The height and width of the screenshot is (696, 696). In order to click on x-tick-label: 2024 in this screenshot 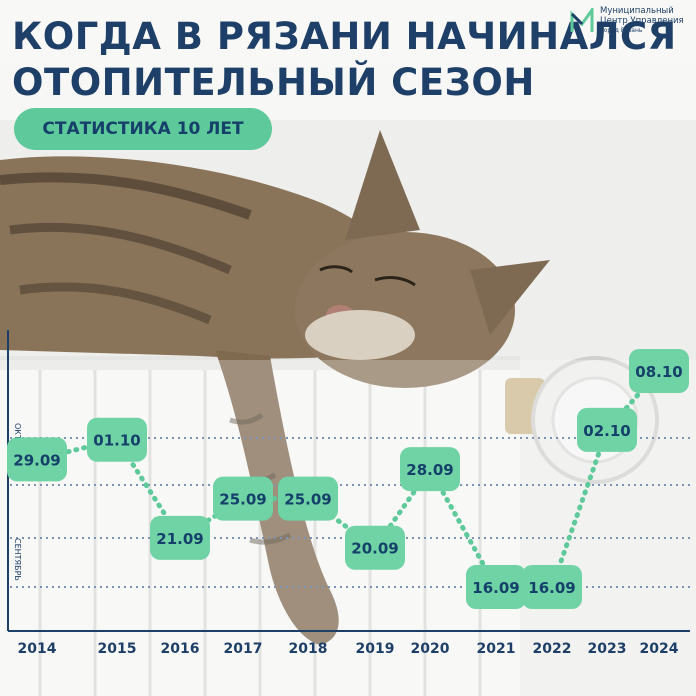, I will do `click(659, 649)`.